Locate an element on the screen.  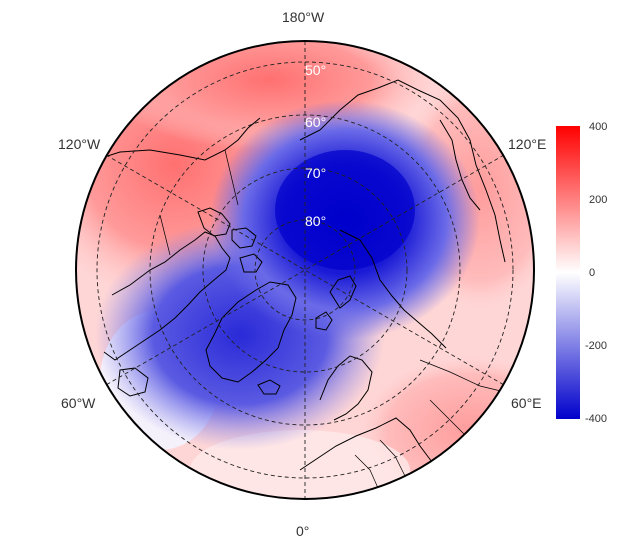
colorbar-tick-0: 0 is located at coordinates (592, 273).